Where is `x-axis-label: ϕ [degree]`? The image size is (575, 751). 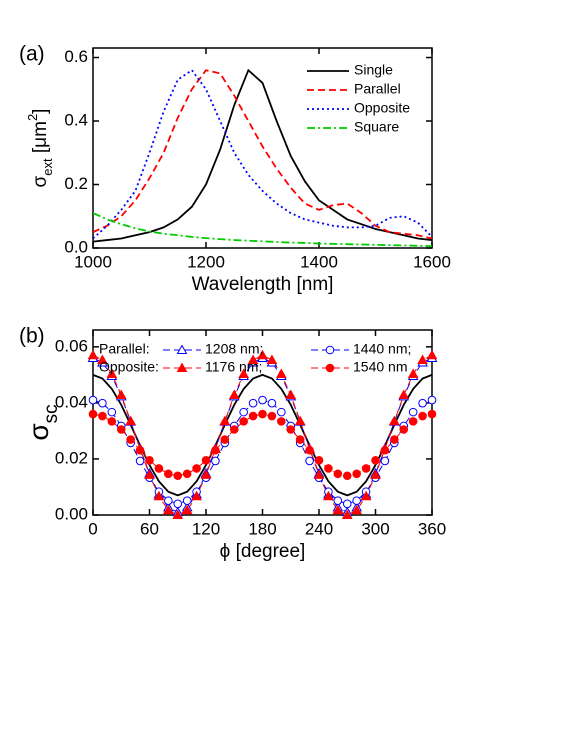
x-axis-label: ϕ [degree] is located at coordinates (263, 551).